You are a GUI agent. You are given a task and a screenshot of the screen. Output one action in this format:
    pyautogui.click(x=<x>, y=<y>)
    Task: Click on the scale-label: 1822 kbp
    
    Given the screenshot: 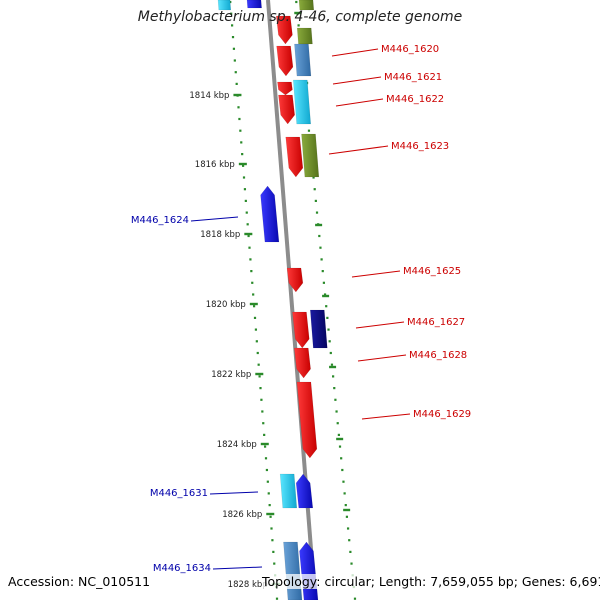 What is the action you would take?
    pyautogui.click(x=231, y=375)
    